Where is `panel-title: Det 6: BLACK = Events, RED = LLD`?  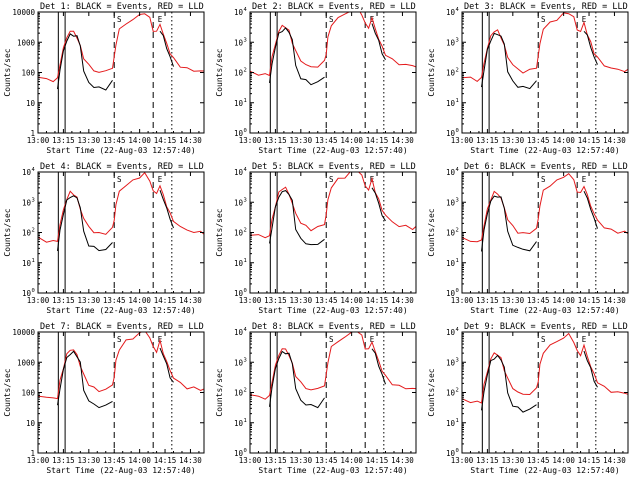
panel-title: Det 6: BLACK = Events, RED = LLD is located at coordinates (546, 167).